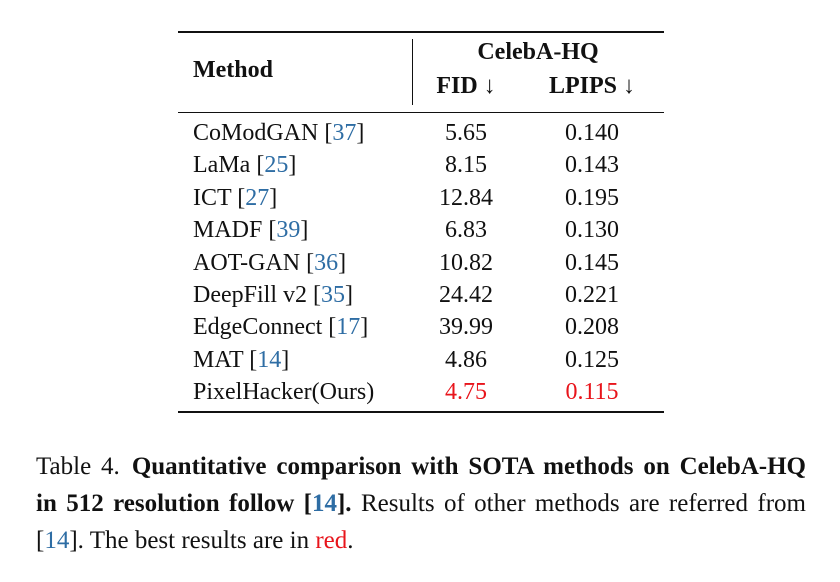 The width and height of the screenshot is (840, 582). I want to click on table-row: DeepFill v2 [35] 24.42 0.221, so click(421, 295).